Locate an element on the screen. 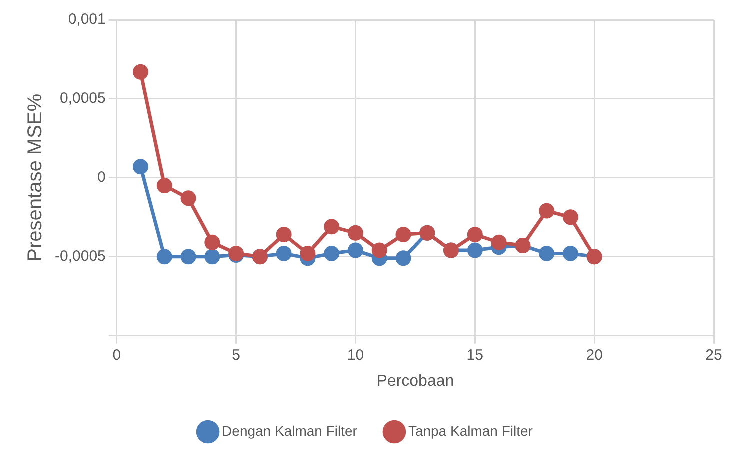  y-tick-label: 0 is located at coordinates (102, 177).